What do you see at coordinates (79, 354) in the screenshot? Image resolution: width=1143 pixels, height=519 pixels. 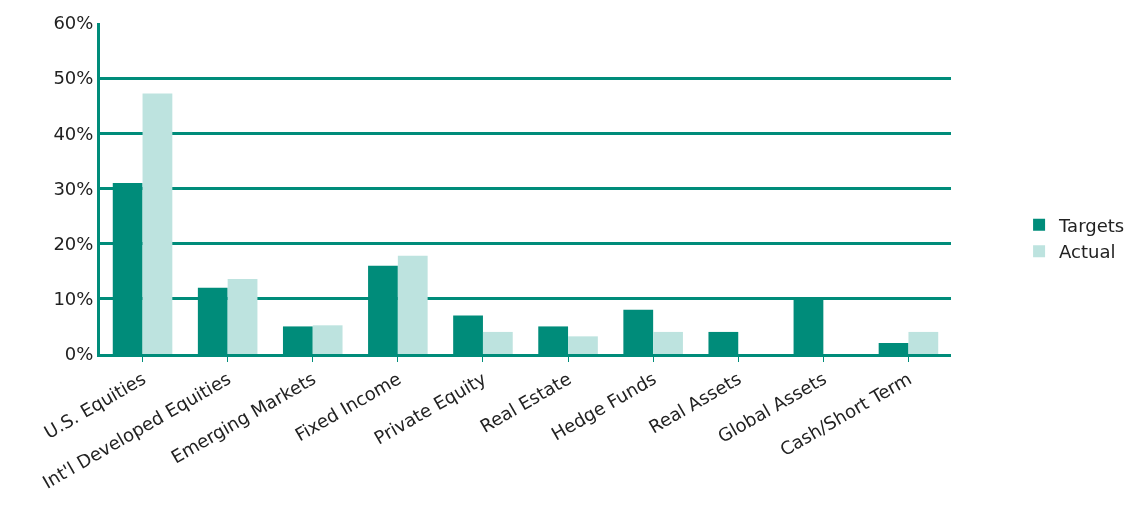 I see `y-tick-label: 0%` at bounding box center [79, 354].